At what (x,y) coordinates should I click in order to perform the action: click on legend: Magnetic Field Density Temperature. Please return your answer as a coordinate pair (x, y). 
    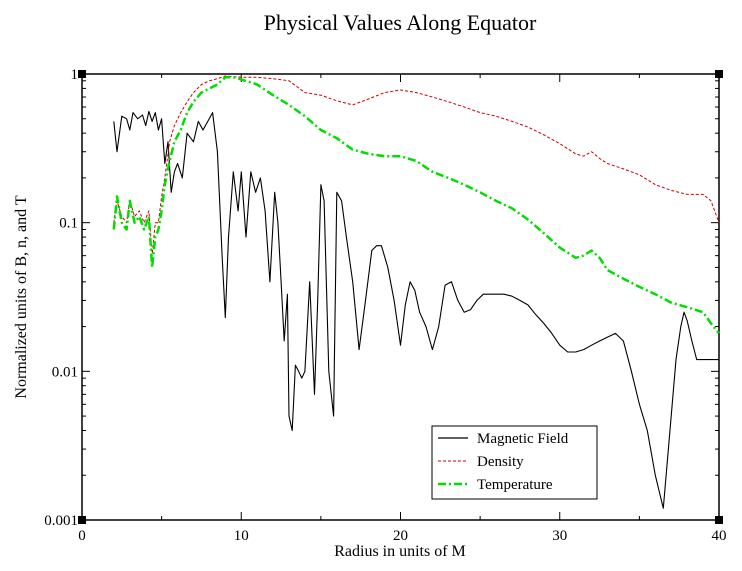
    Looking at the image, I should click on (514, 462).